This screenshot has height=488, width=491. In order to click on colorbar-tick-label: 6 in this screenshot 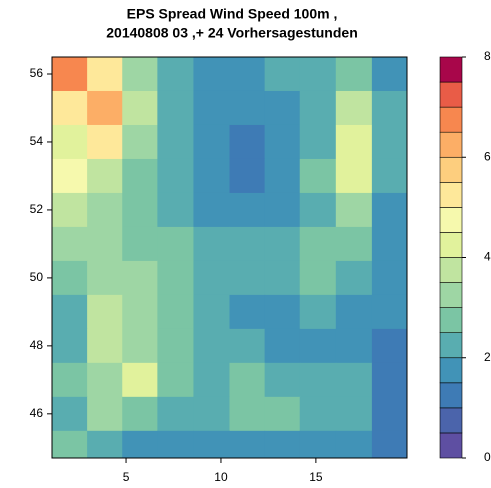, I will do `click(487, 156)`.